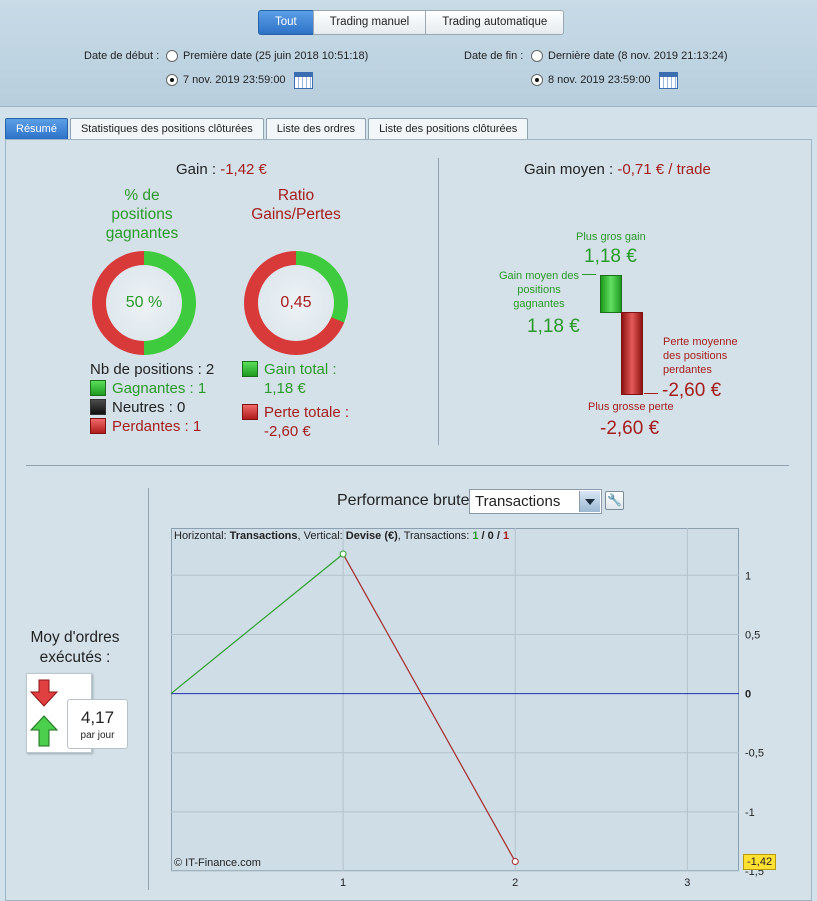 The image size is (817, 901). Describe the element at coordinates (631, 407) in the screenshot. I see `biggest-loss-label: Plus grosse perte` at that location.